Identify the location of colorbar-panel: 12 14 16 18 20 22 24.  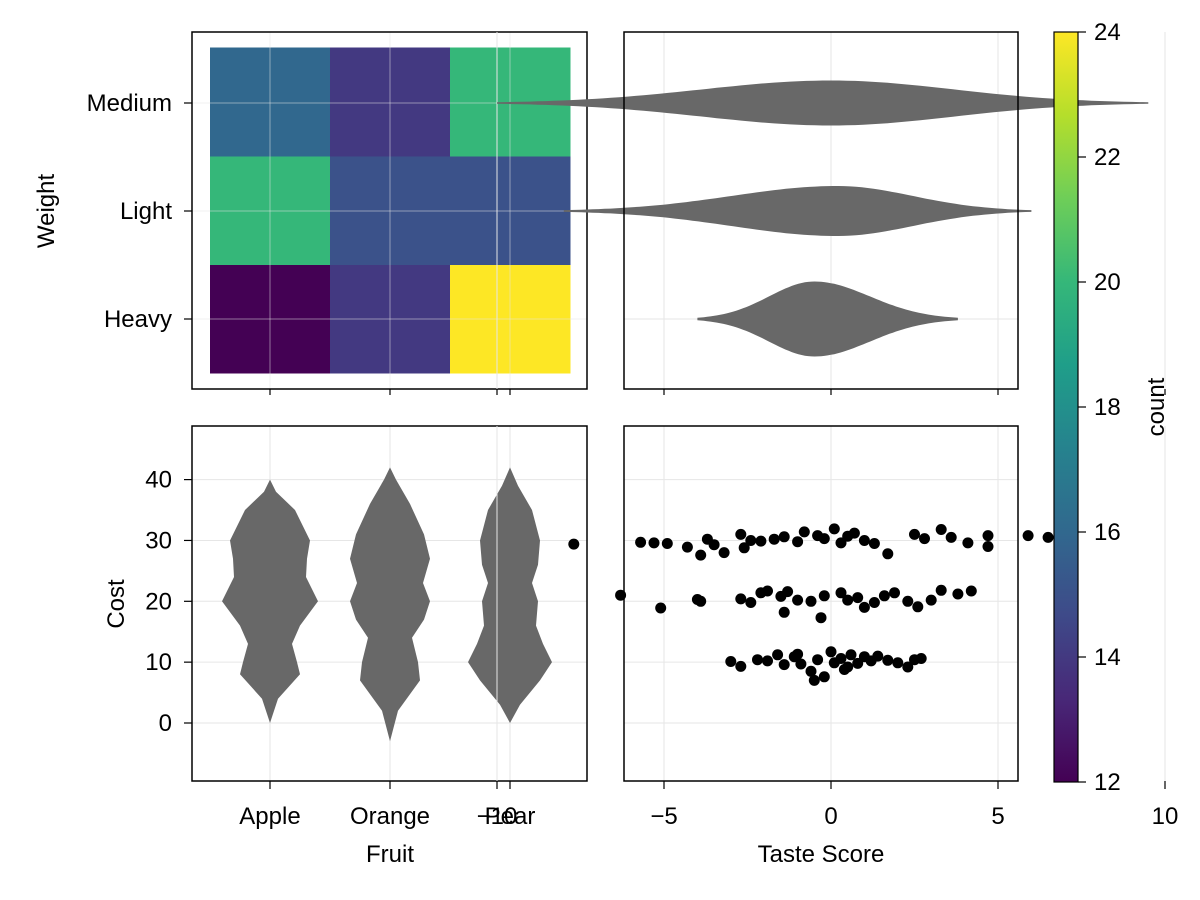
(1087, 407).